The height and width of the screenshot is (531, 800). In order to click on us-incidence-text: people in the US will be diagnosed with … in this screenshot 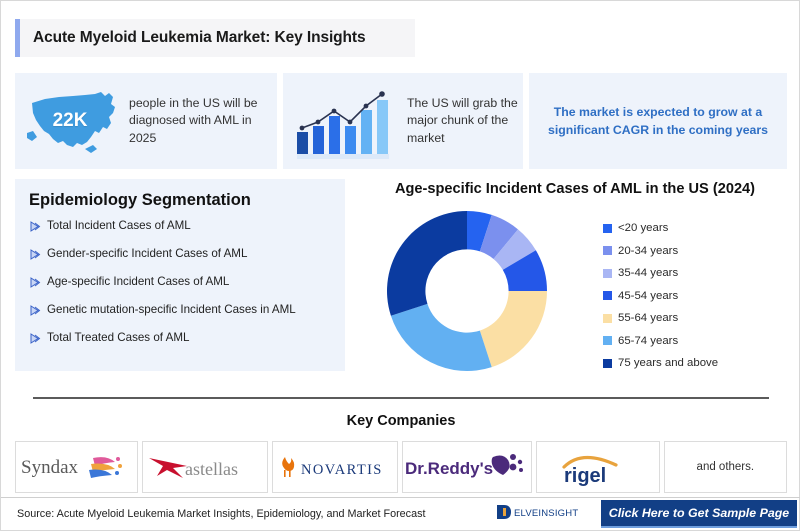, I will do `click(193, 120)`.